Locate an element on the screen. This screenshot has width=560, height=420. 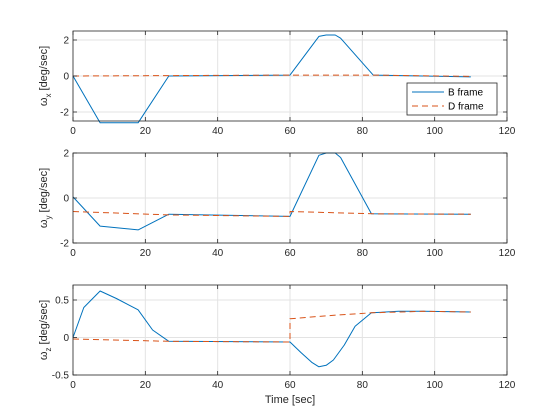
x-axis-label: Time [sec] is located at coordinates (290, 400).